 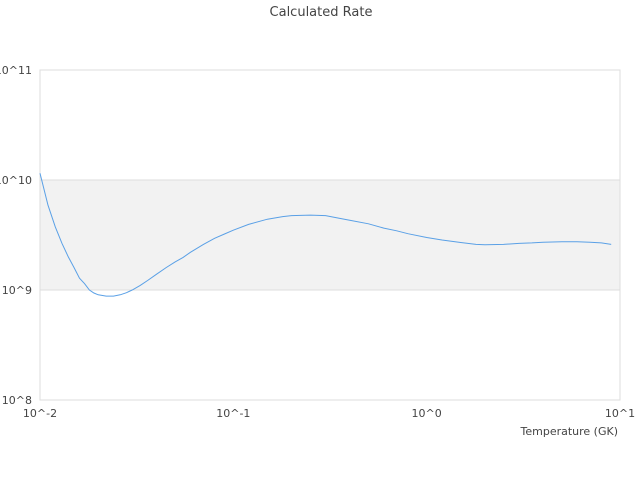 I want to click on x-tick-label: 10^-1, so click(x=233, y=413).